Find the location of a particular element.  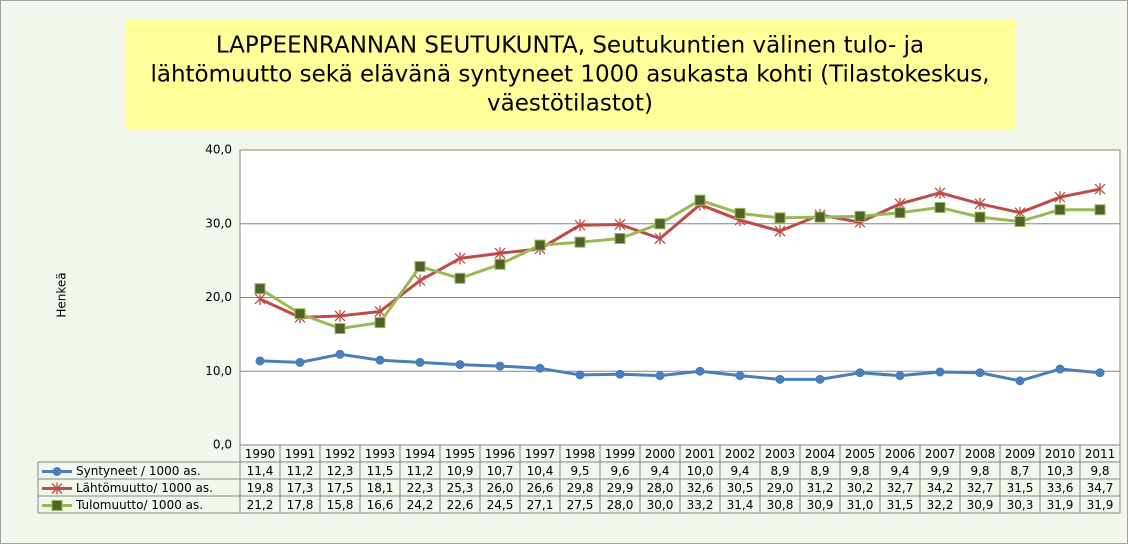

table-value: 28,0 is located at coordinates (620, 505).